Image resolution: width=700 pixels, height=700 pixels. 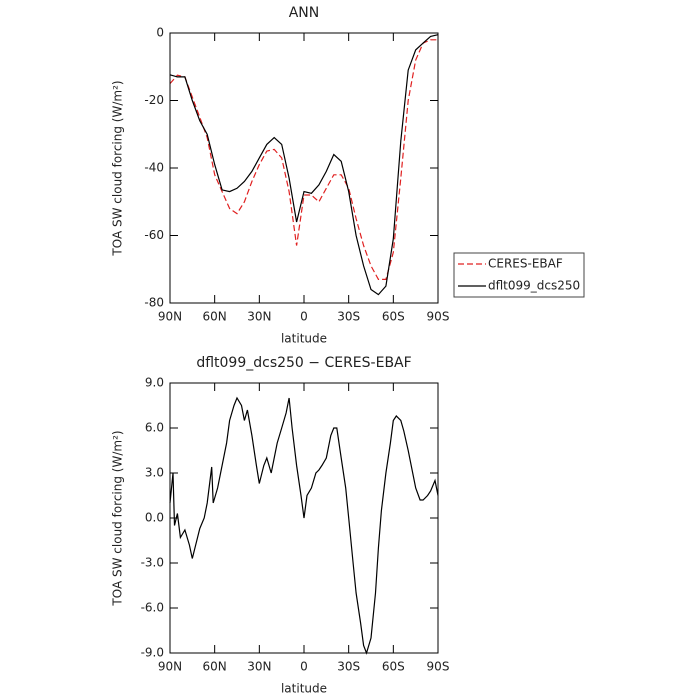 What do you see at coordinates (160, 33) in the screenshot?
I see `y-tick-label: 0` at bounding box center [160, 33].